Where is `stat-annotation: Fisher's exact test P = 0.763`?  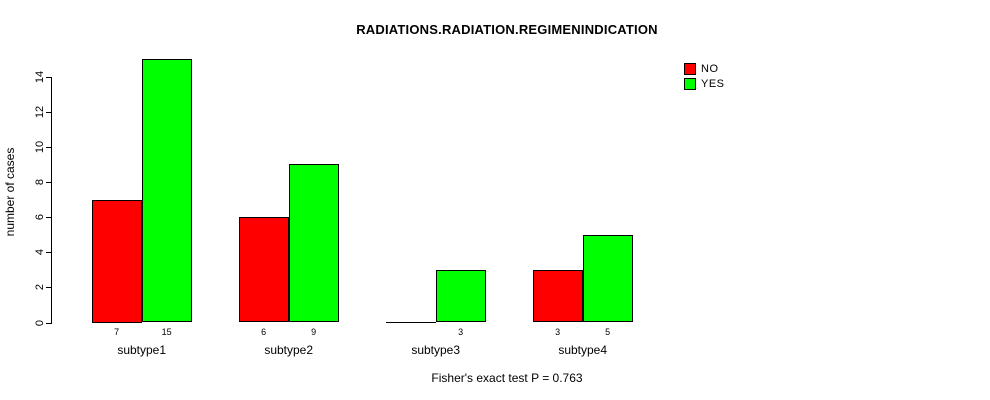
stat-annotation: Fisher's exact test P = 0.763 is located at coordinates (507, 378).